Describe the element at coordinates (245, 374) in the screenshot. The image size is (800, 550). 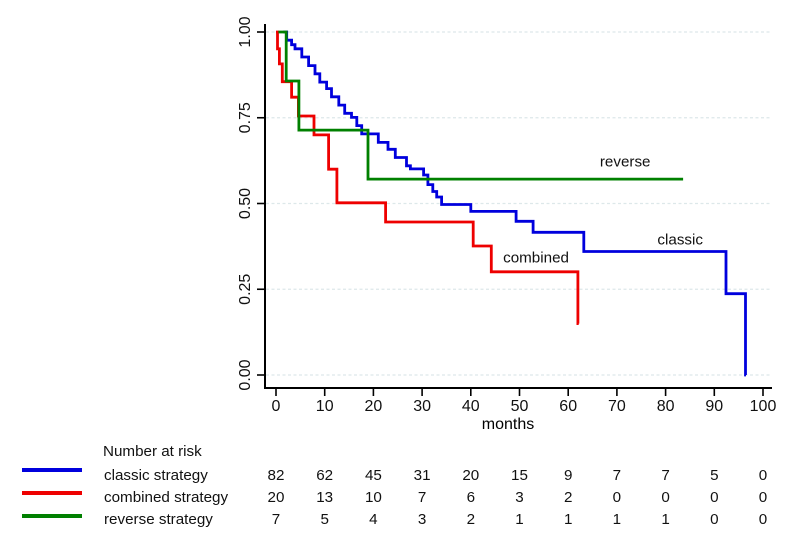
I see `y-tick-label: 0.00` at that location.